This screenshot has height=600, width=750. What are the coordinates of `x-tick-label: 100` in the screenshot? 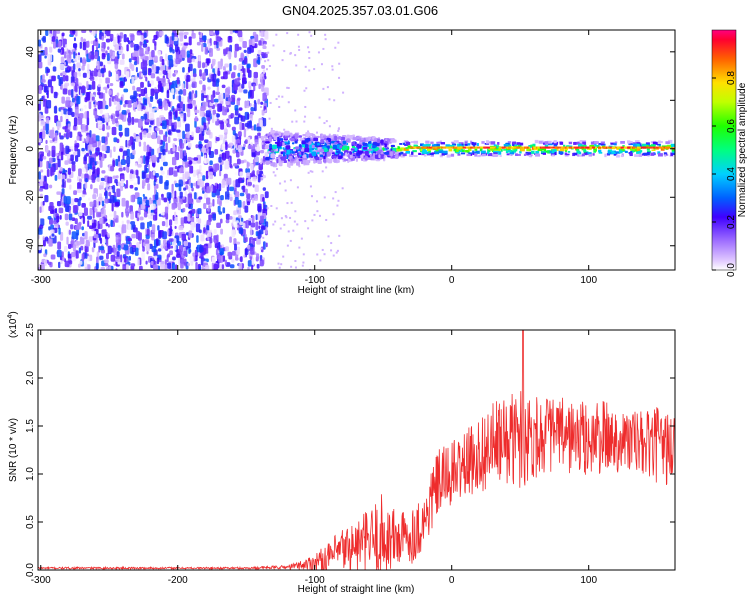 It's located at (588, 580).